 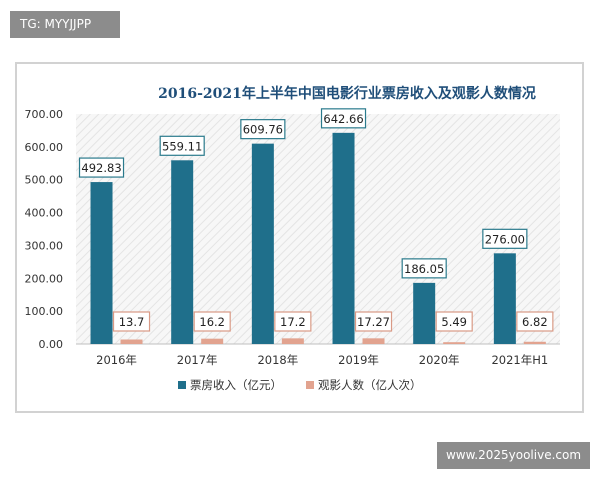 What do you see at coordinates (310, 385) in the screenshot?
I see `legend-swatch-audience` at bounding box center [310, 385].